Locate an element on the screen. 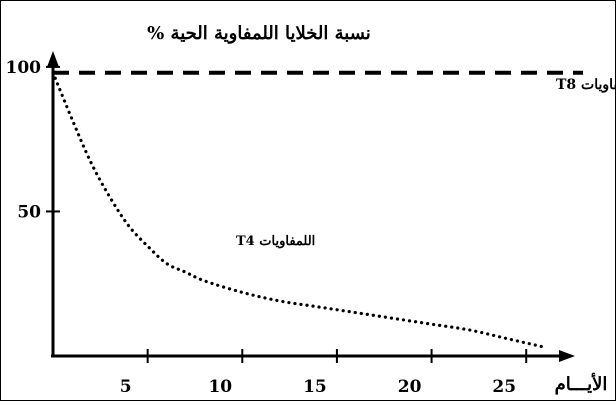  x-tick-label: 20 is located at coordinates (410, 387).